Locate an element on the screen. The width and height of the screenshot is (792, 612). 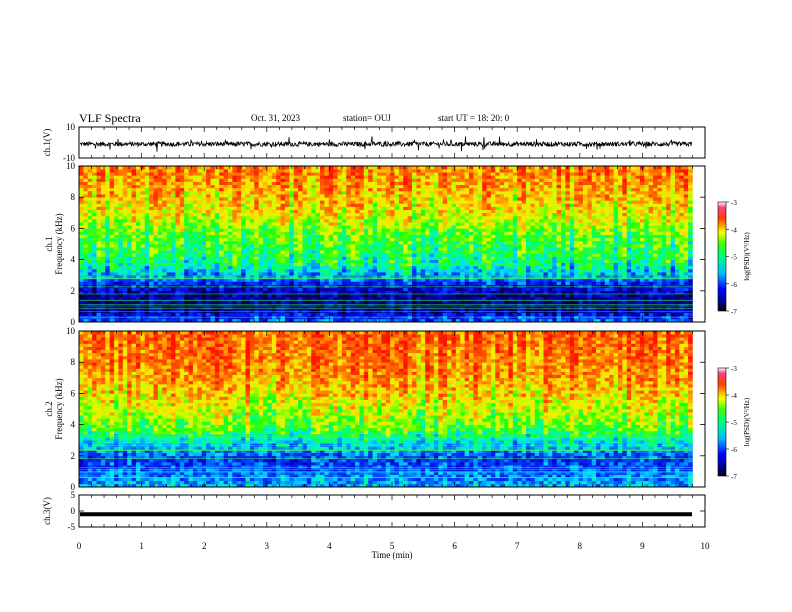
start-time-label: start UT = 18: 20: 0 is located at coordinates (474, 118).